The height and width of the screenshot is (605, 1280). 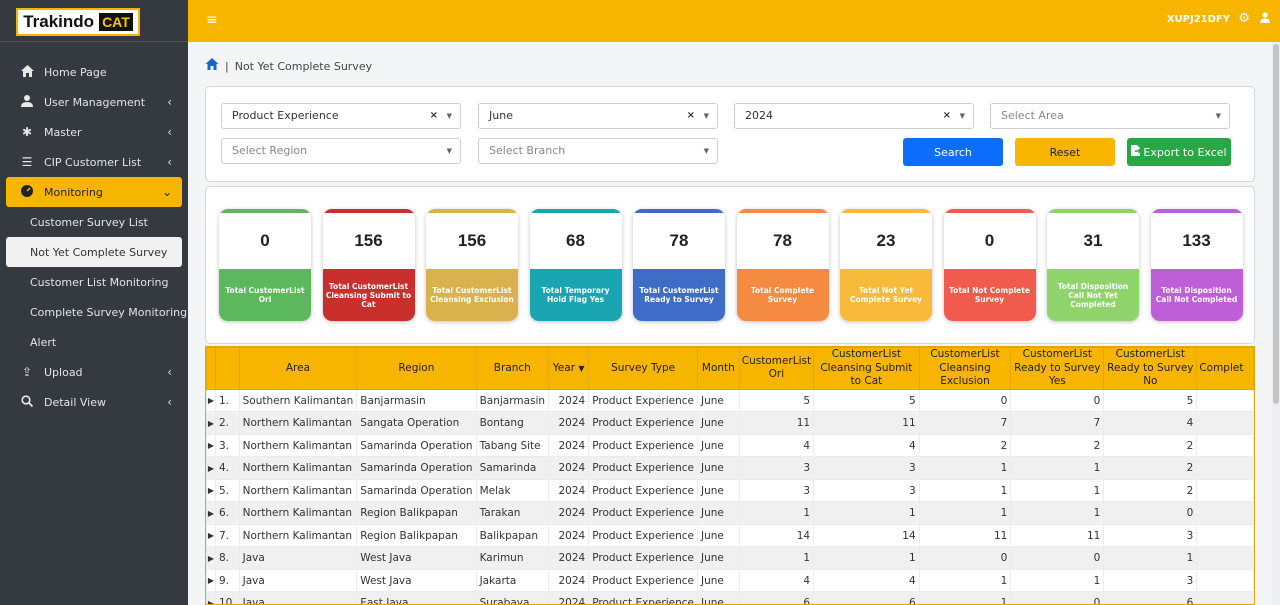 I want to click on column-header-month: Month, so click(x=718, y=368).